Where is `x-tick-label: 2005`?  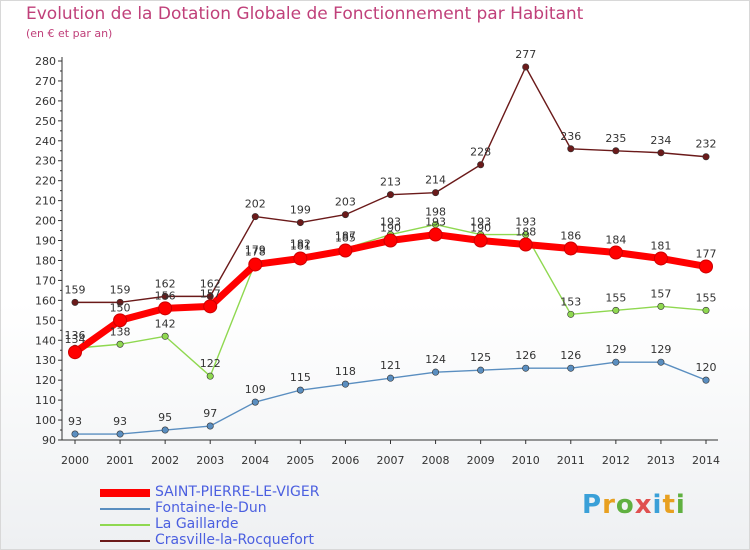
x-tick-label: 2005 is located at coordinates (300, 460).